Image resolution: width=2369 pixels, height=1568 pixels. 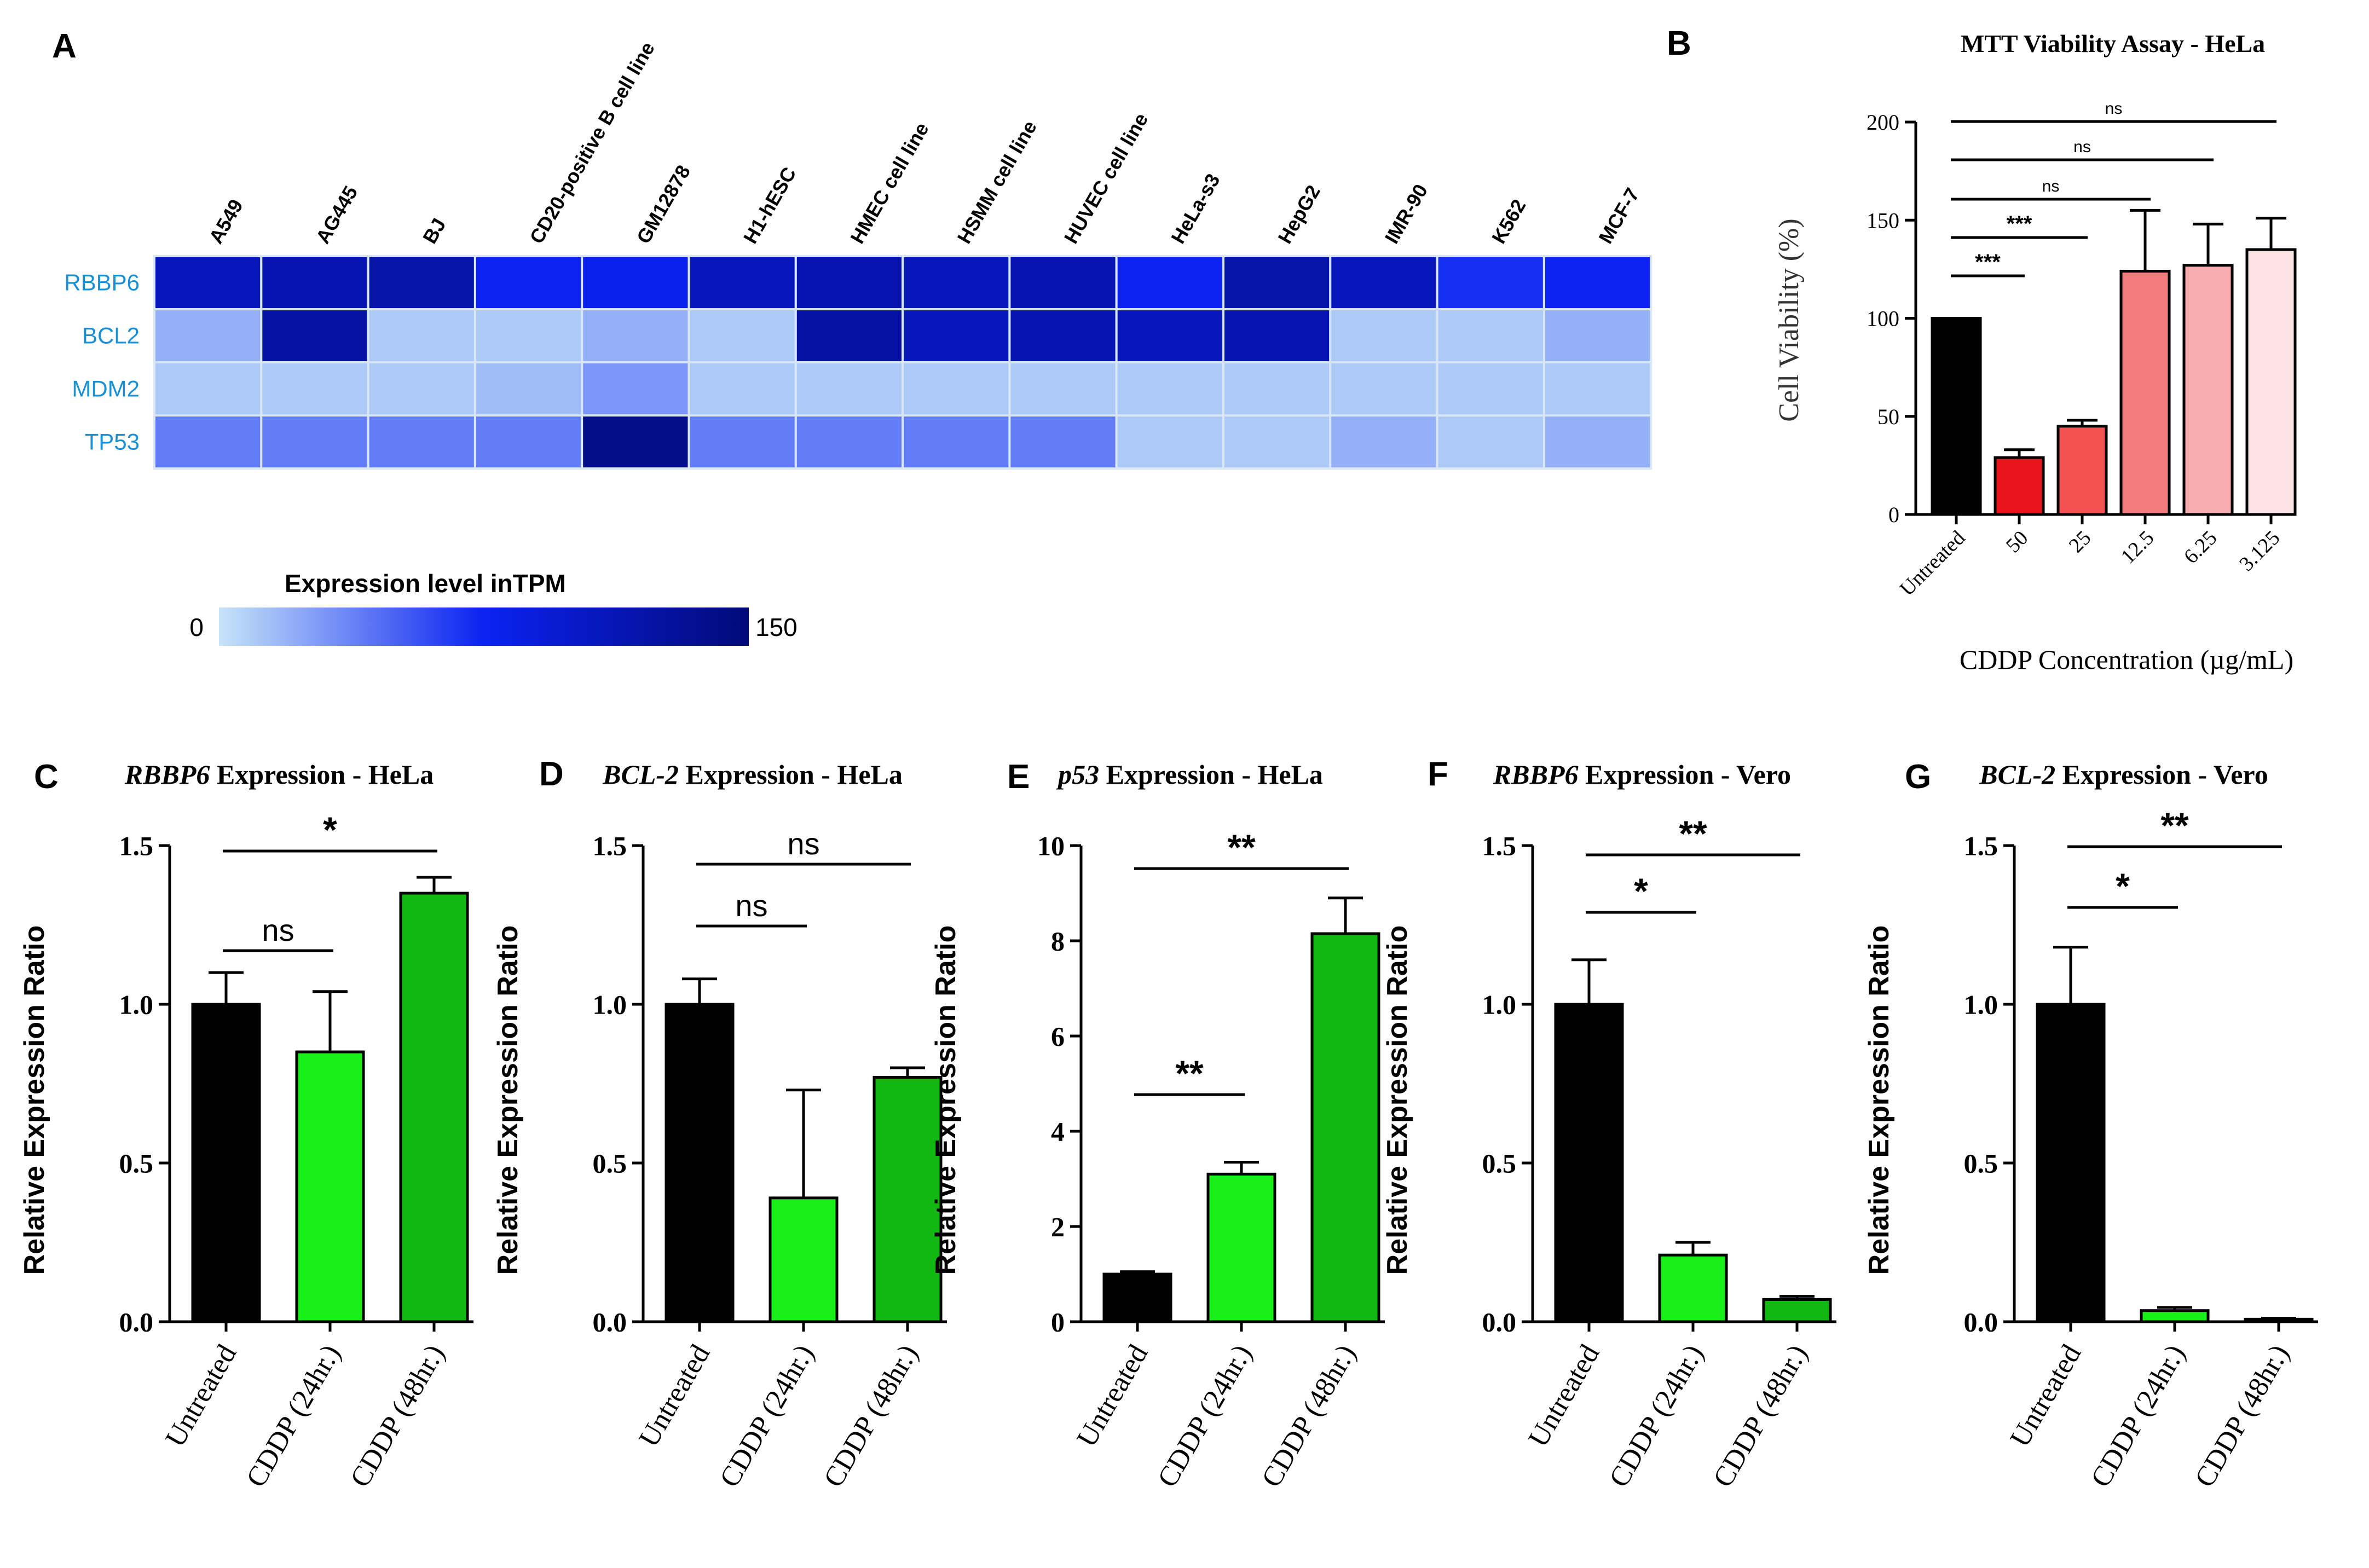 I want to click on chart-title: p53 Expression - HeLa, so click(x=1189, y=774).